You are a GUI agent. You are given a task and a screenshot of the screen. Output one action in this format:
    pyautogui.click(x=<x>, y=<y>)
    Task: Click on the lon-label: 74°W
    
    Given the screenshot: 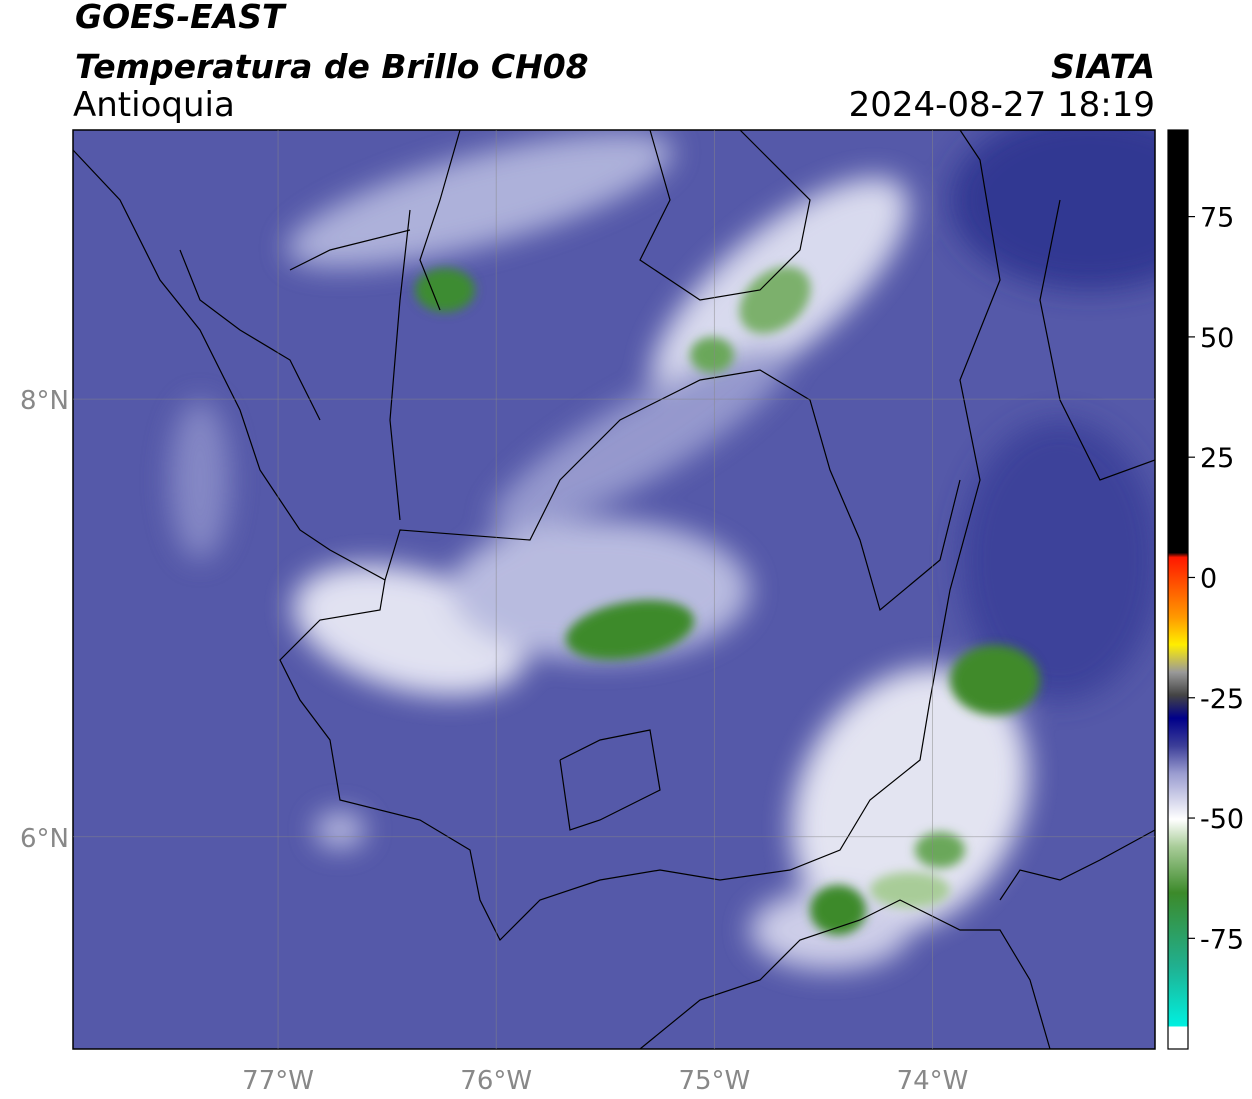 What is the action you would take?
    pyautogui.click(x=933, y=1081)
    